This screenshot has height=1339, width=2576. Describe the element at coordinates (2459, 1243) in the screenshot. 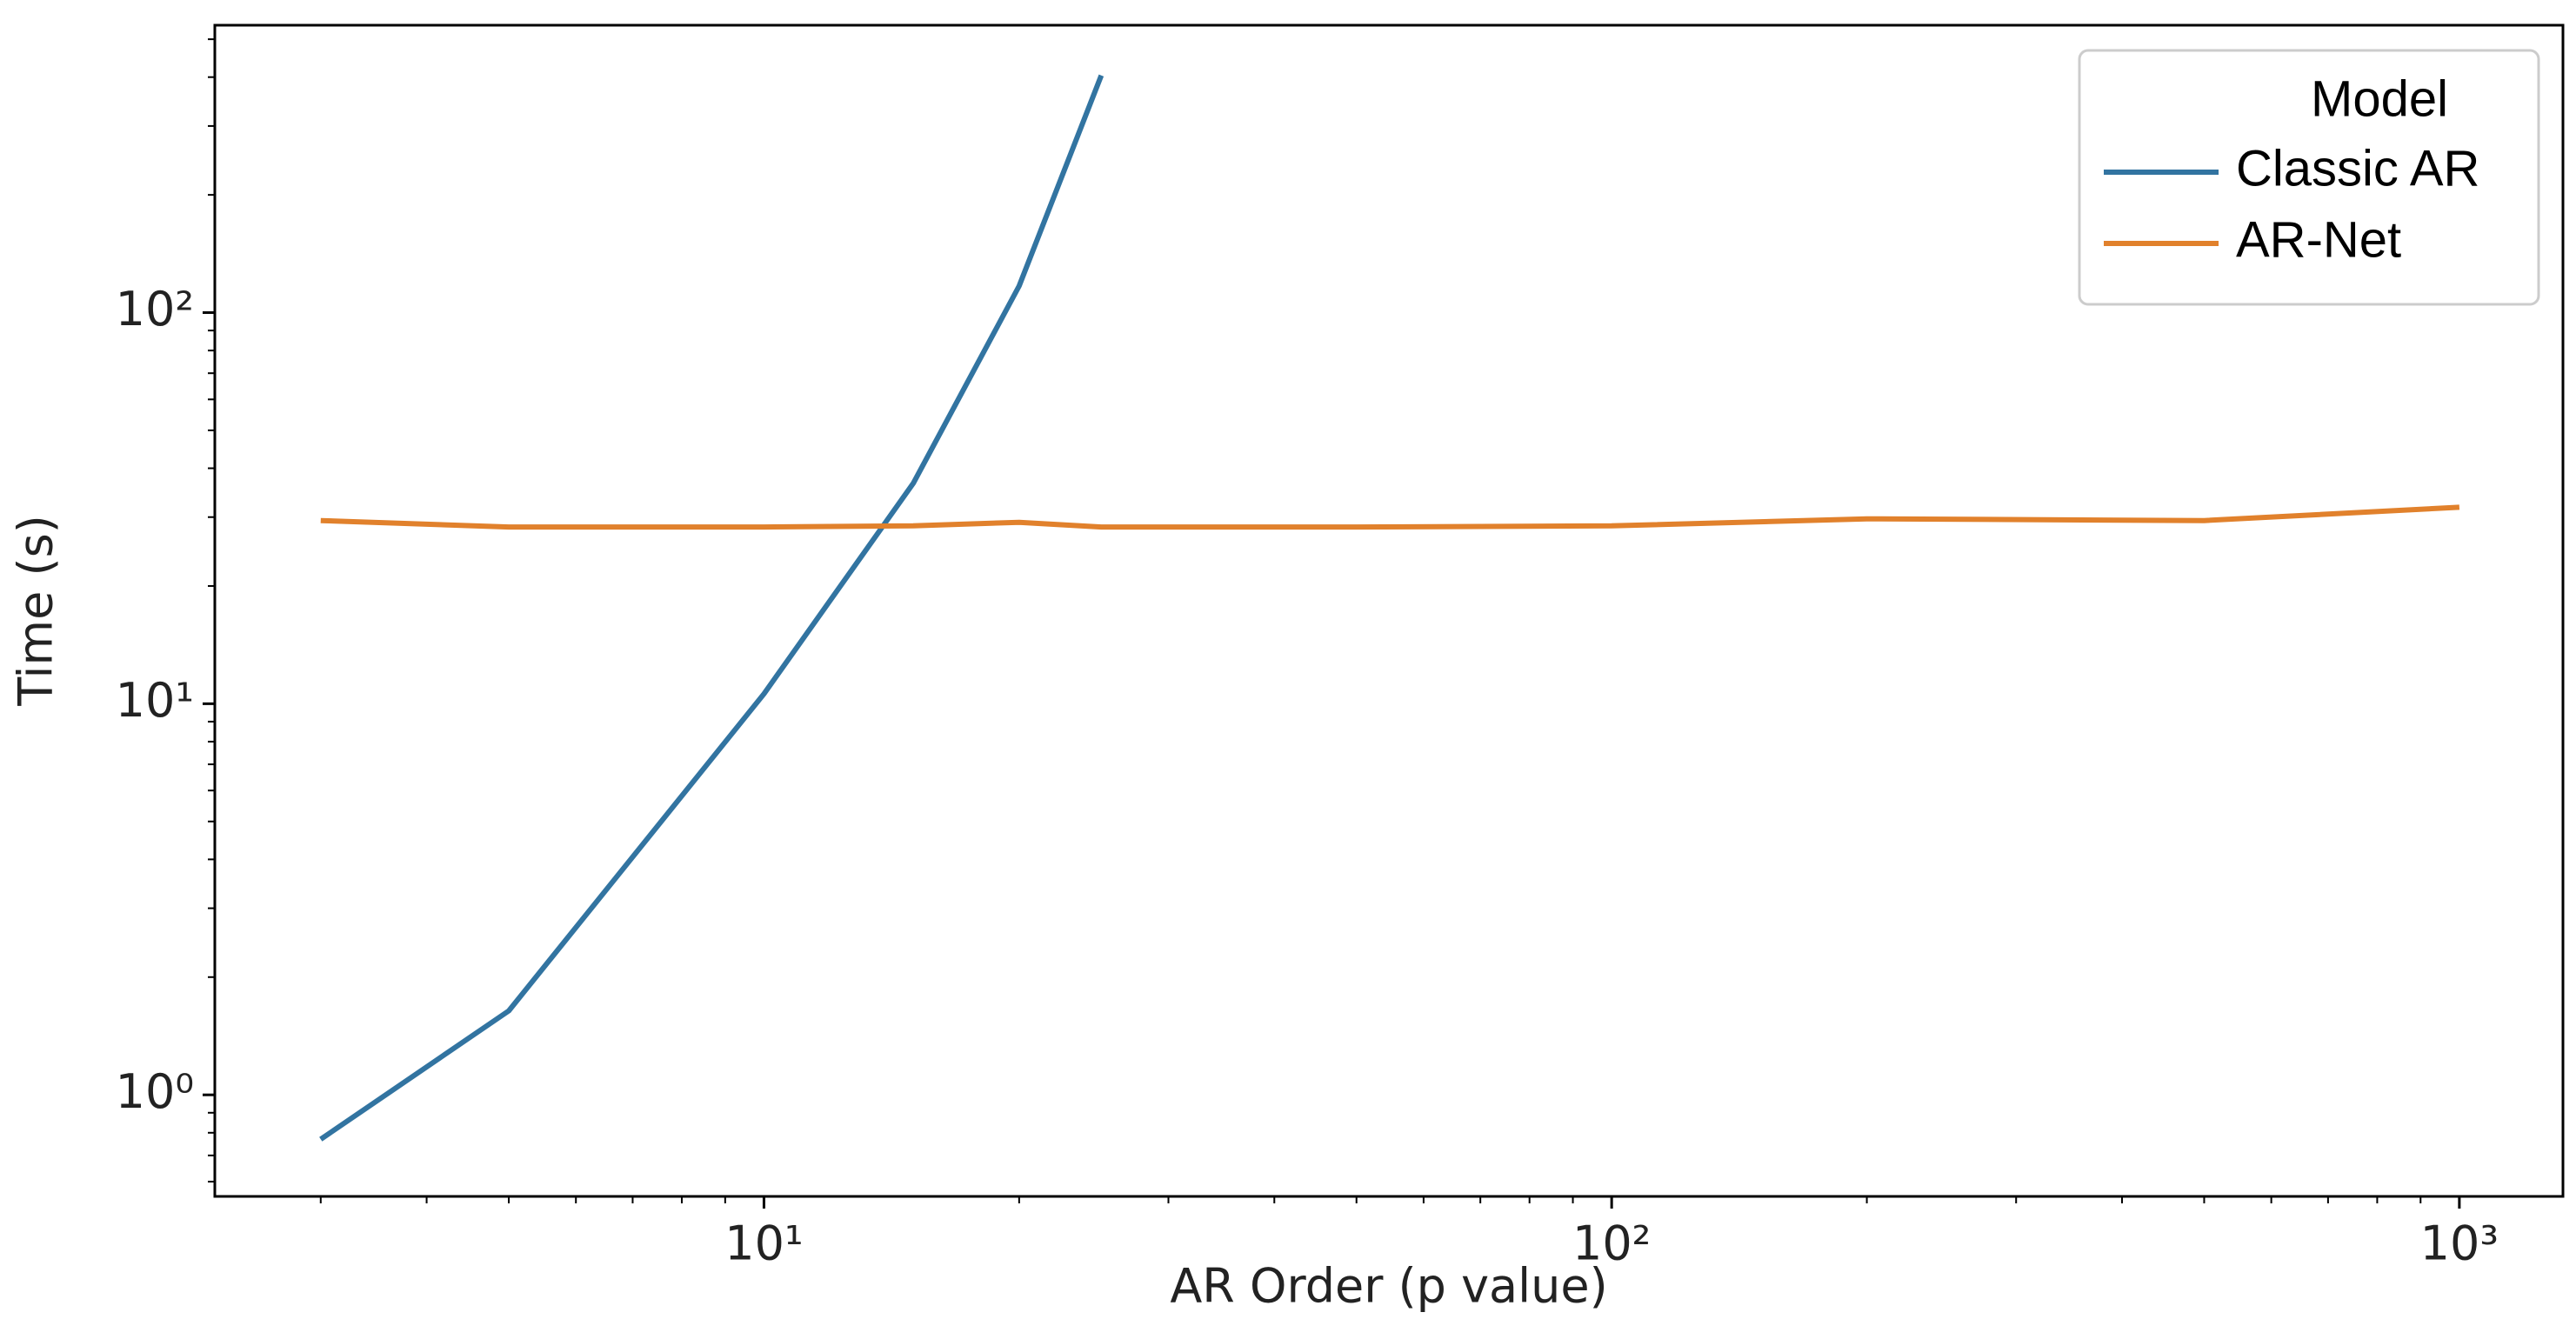

I see `x-tick-label: 10³` at that location.